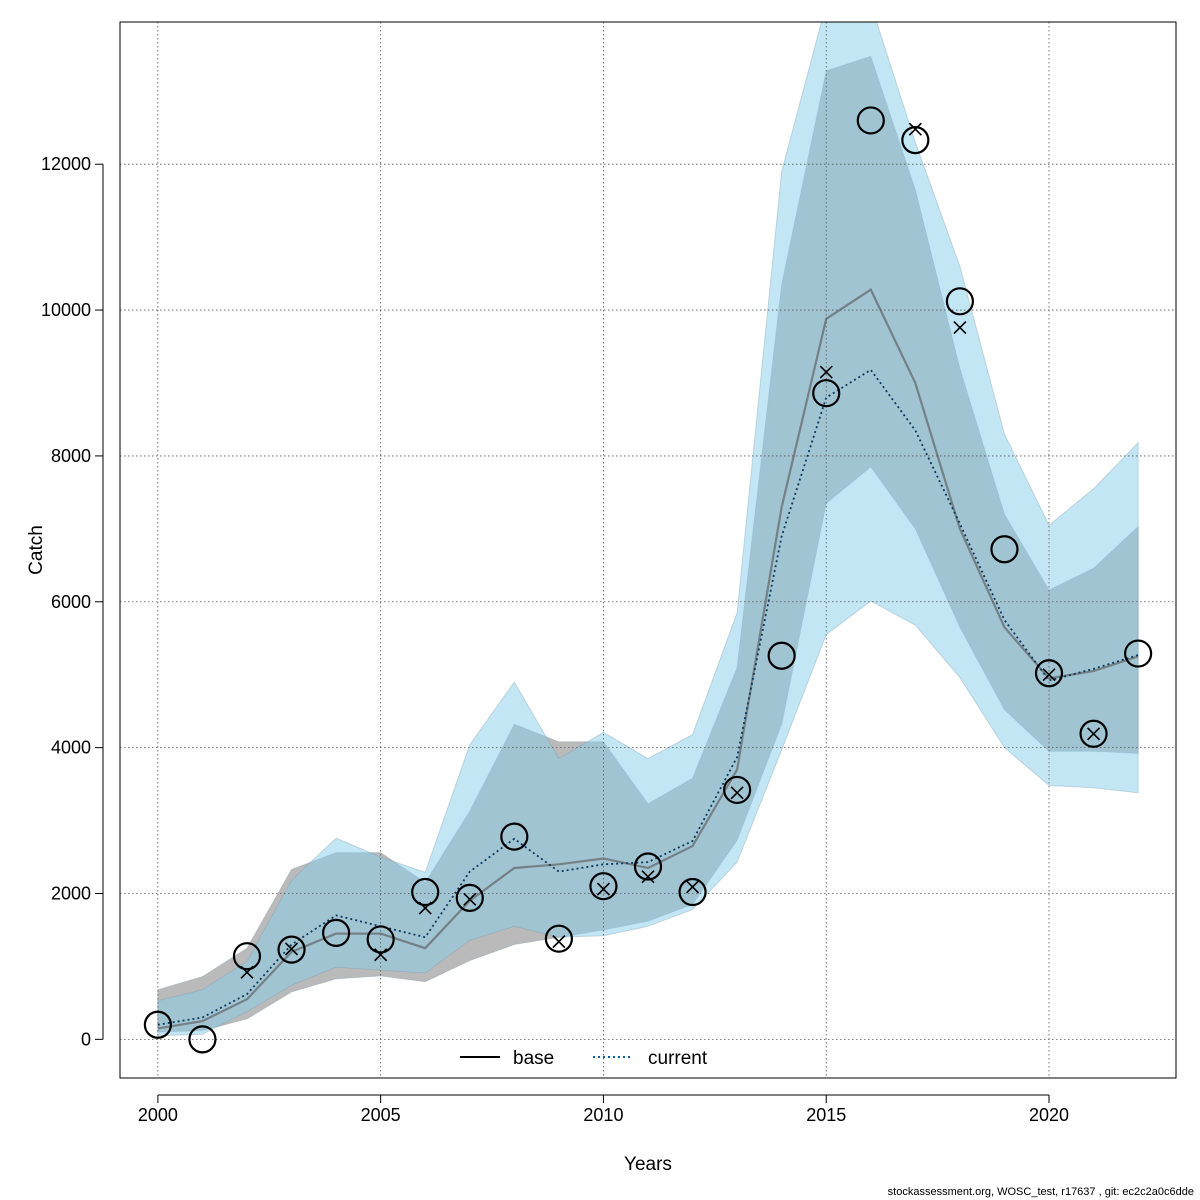  I want to click on observed-point-2012, so click(692, 892).